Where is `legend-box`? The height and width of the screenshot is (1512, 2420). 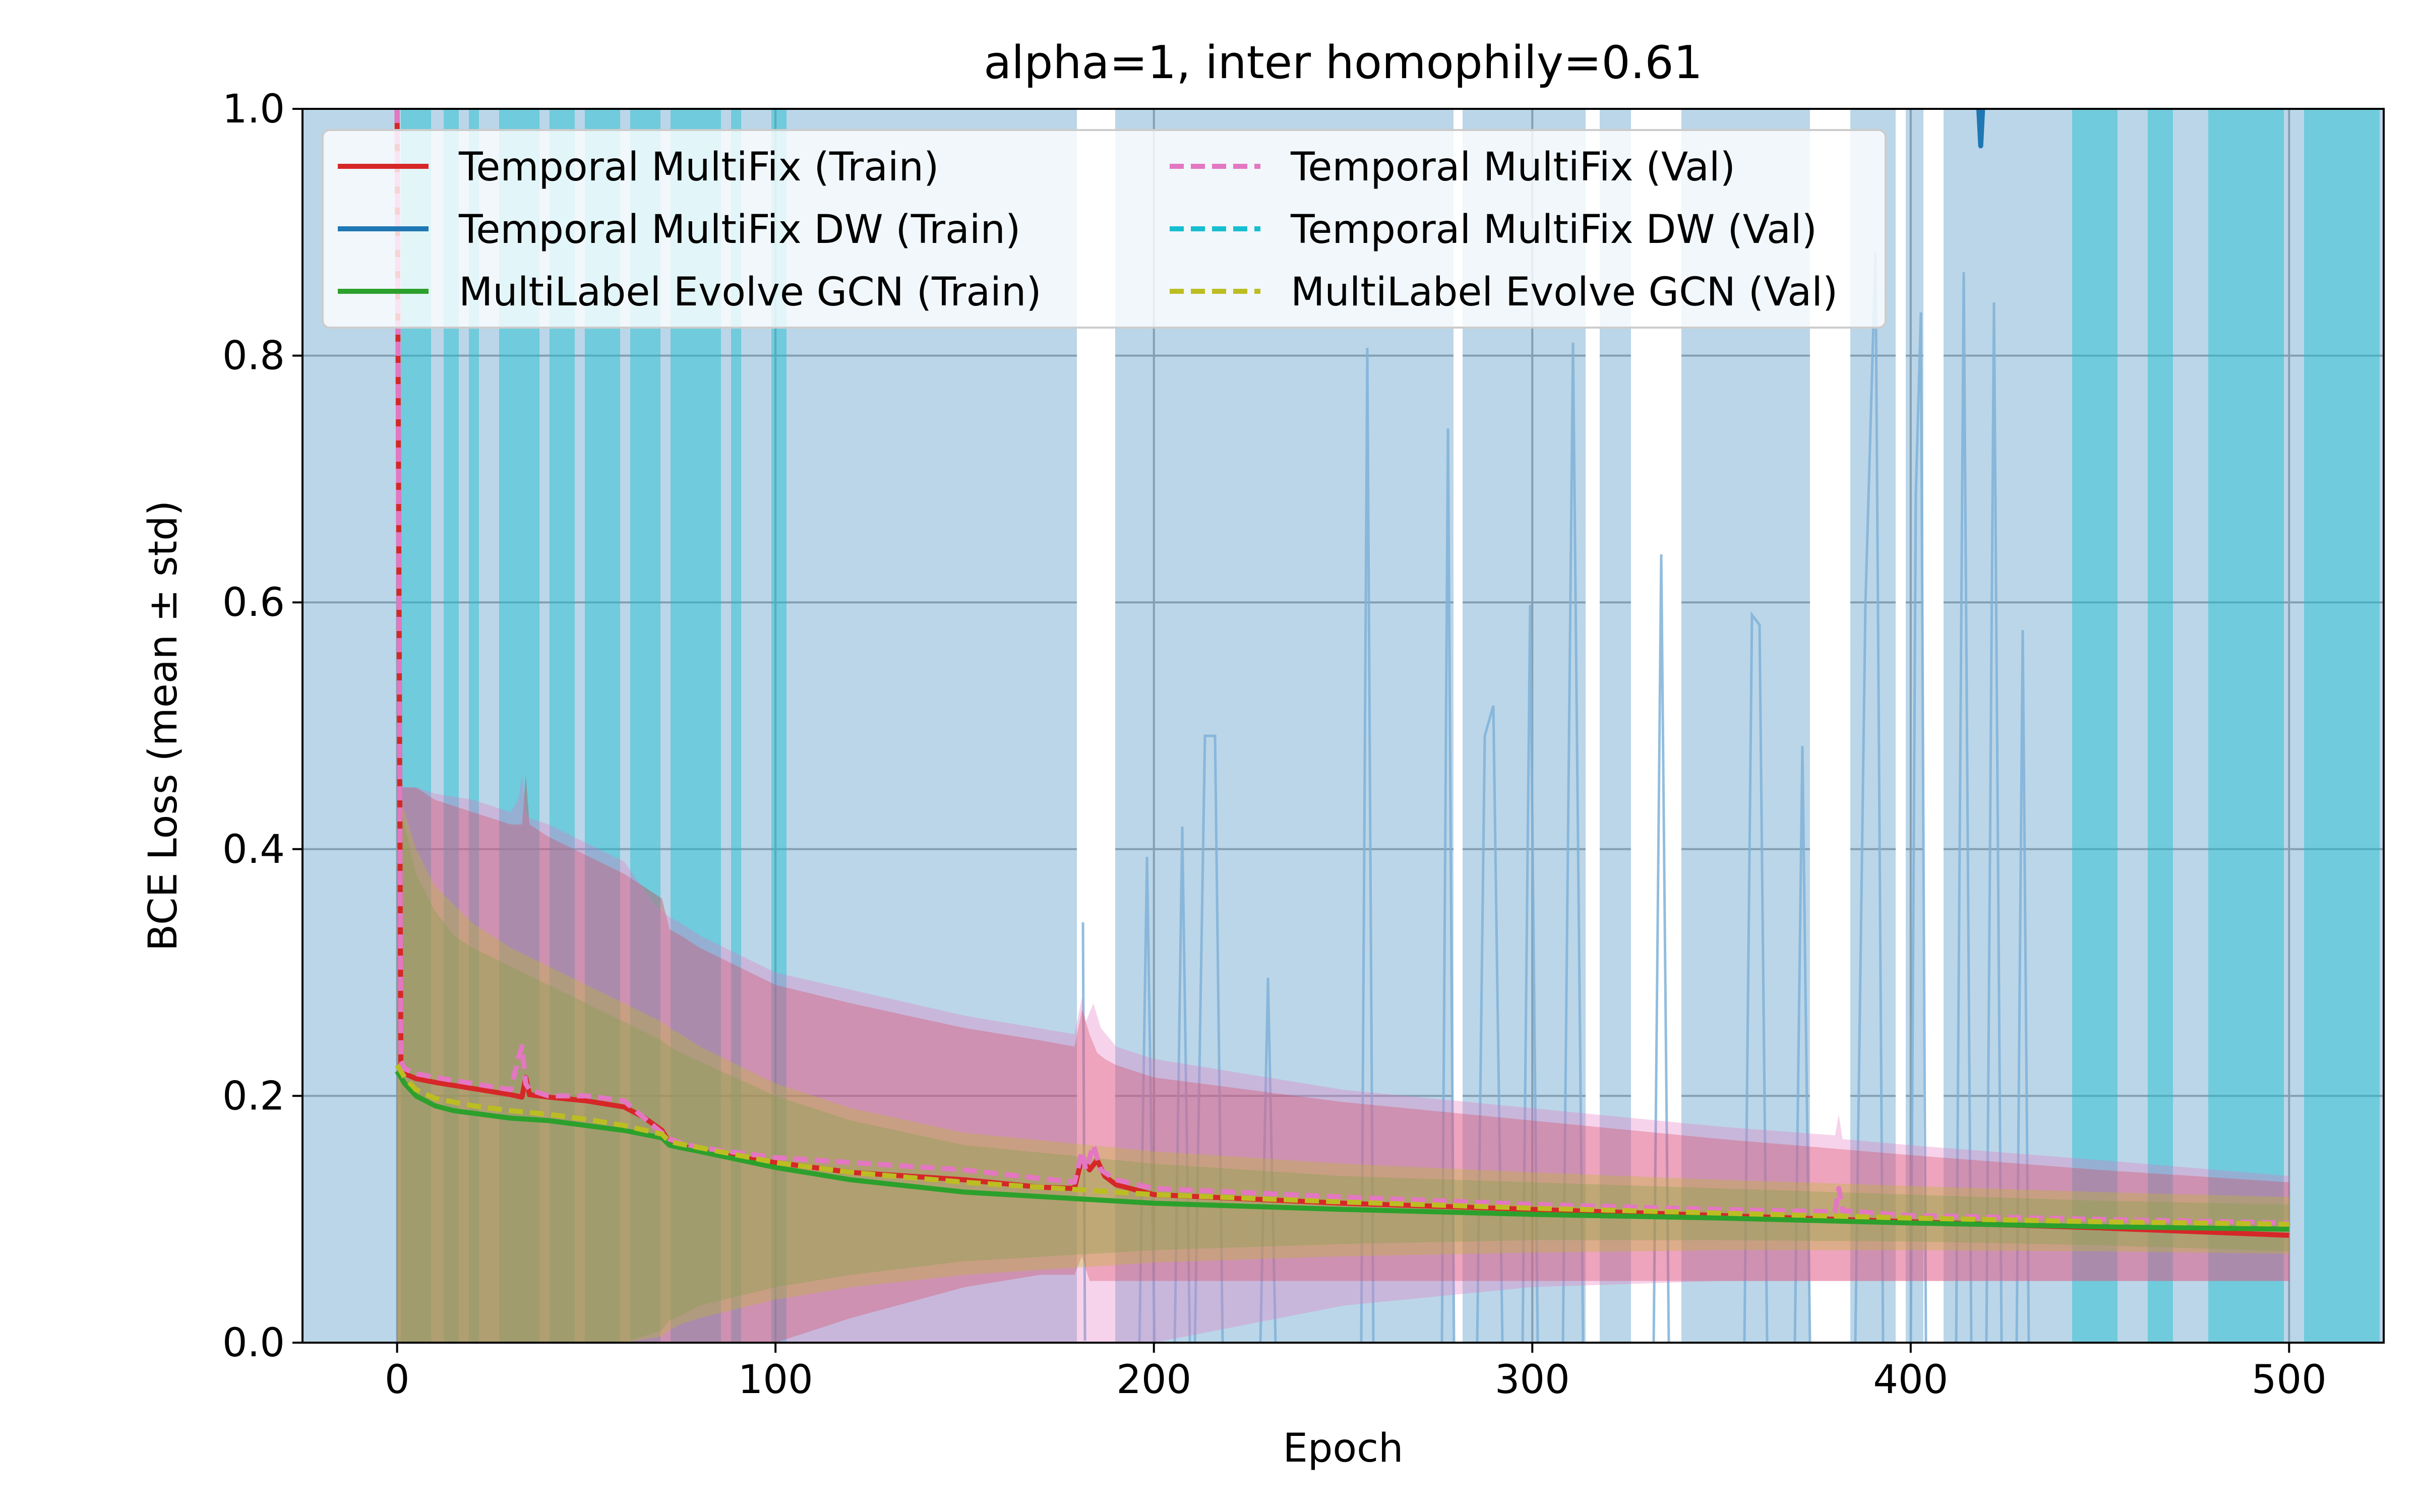 legend-box is located at coordinates (1104, 229).